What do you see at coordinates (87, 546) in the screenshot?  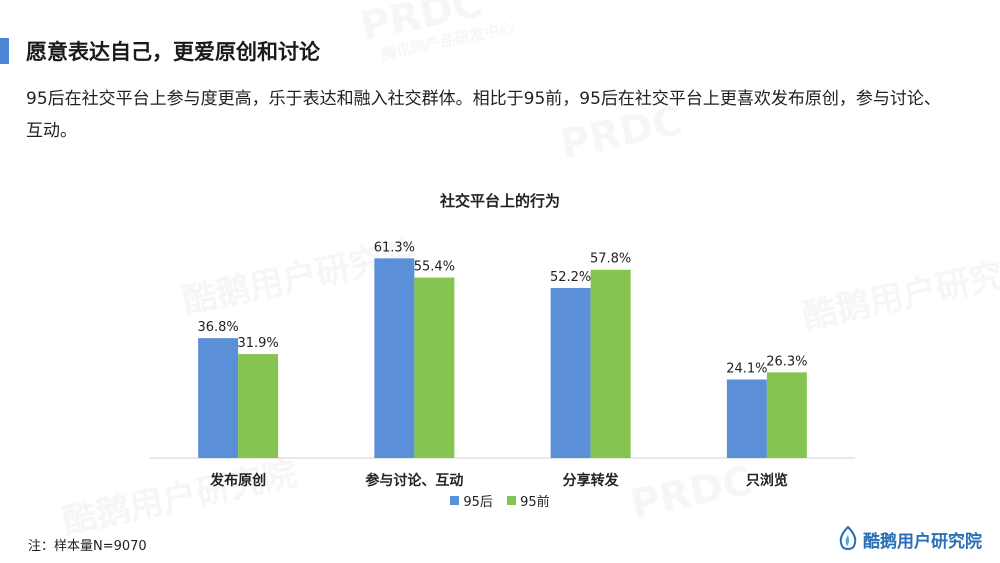 I see `sample-size-note: 注：样本量N=9070` at bounding box center [87, 546].